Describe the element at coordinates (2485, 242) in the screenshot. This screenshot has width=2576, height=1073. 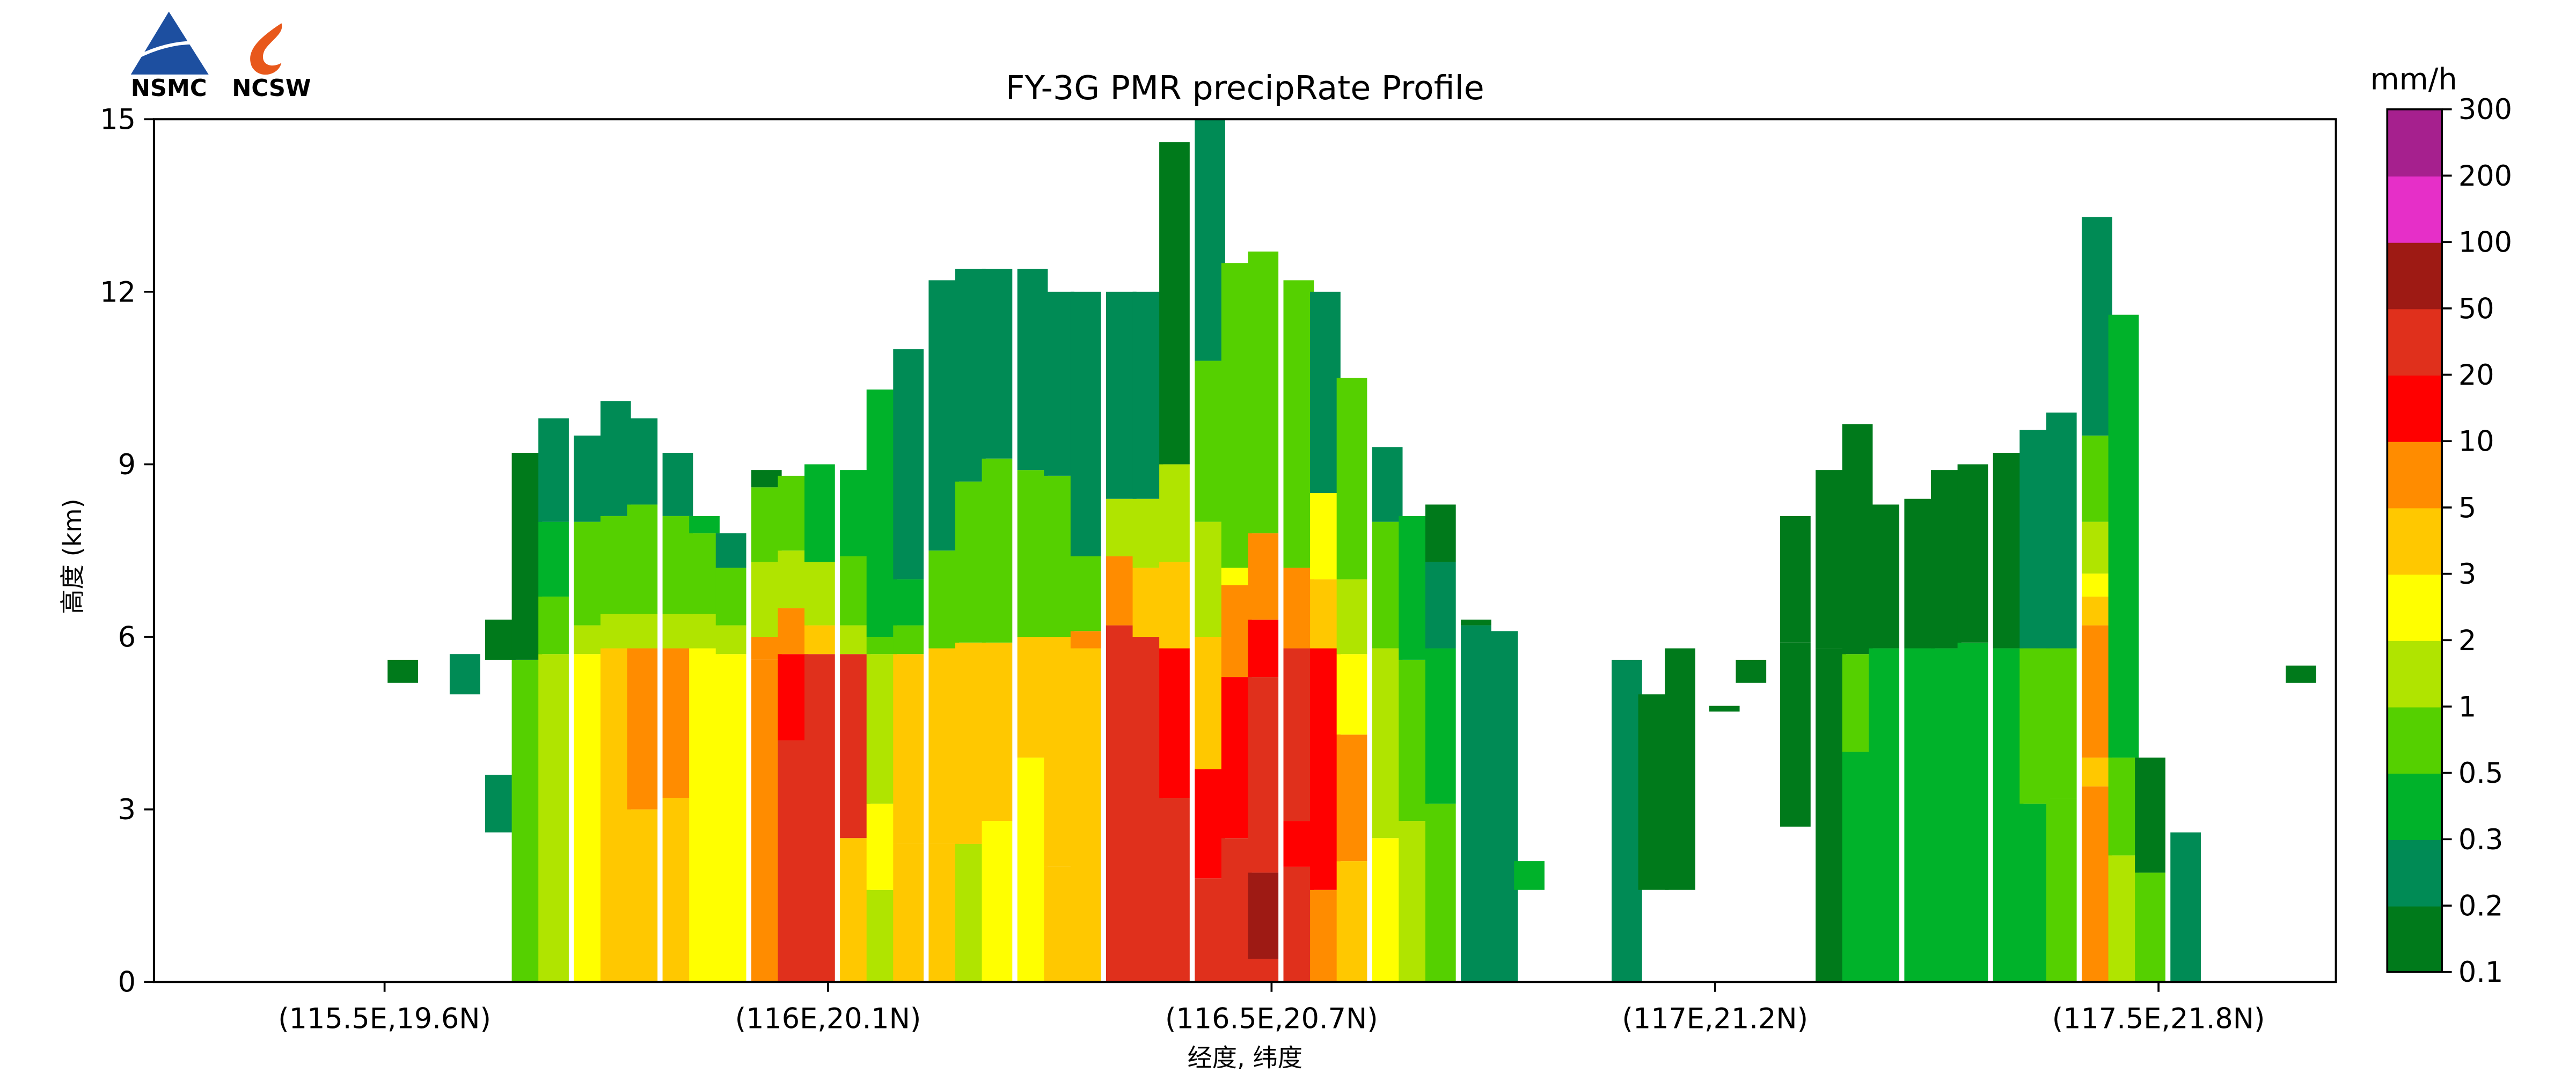
I see `colorbar-tick-label: 100` at that location.